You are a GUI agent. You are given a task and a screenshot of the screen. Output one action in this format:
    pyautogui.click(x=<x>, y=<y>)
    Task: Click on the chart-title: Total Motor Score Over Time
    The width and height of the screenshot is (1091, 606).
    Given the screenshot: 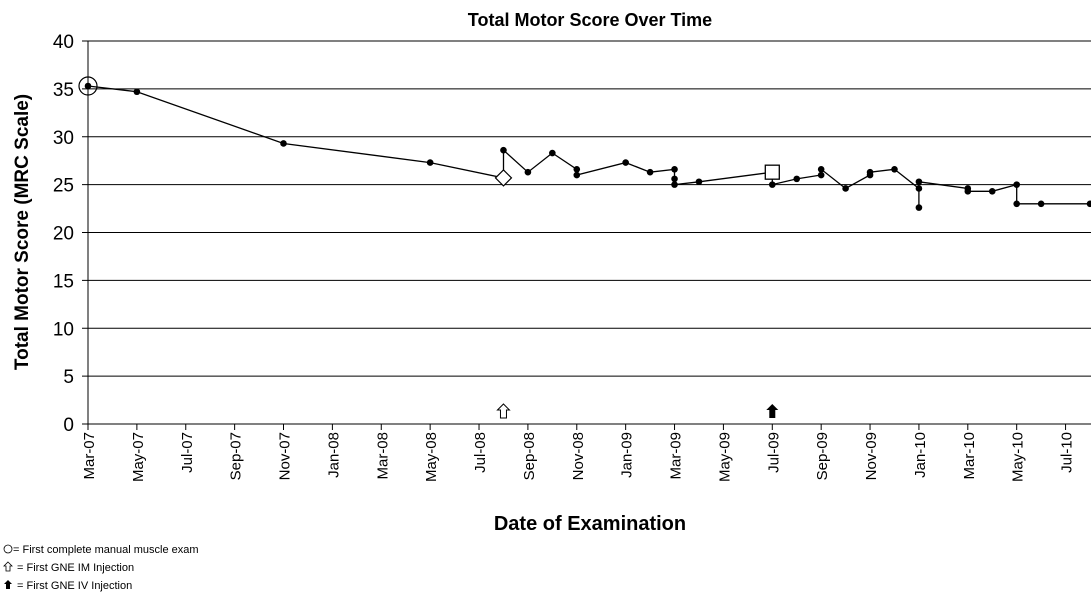 What is the action you would take?
    pyautogui.click(x=590, y=20)
    